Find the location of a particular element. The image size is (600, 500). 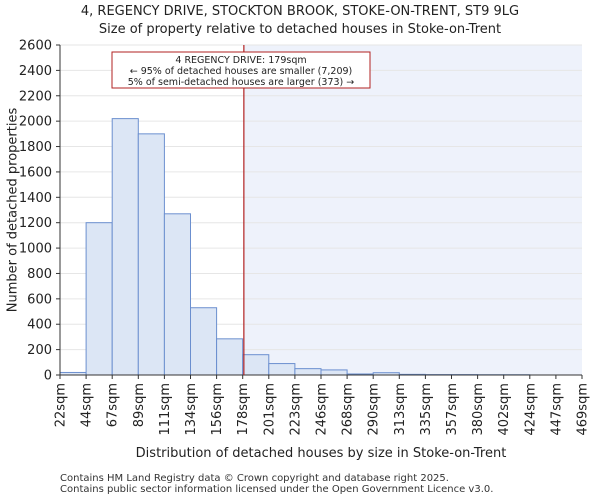

x-tick-label: 201sqm is located at coordinates (269, 409).